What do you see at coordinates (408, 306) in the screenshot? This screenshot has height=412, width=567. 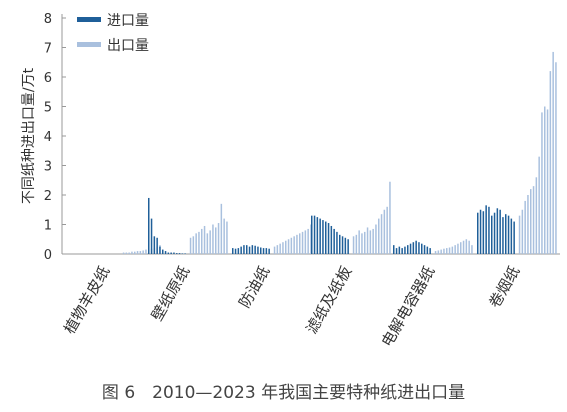 I see `x-tick-label: 电解电容器纸` at bounding box center [408, 306].